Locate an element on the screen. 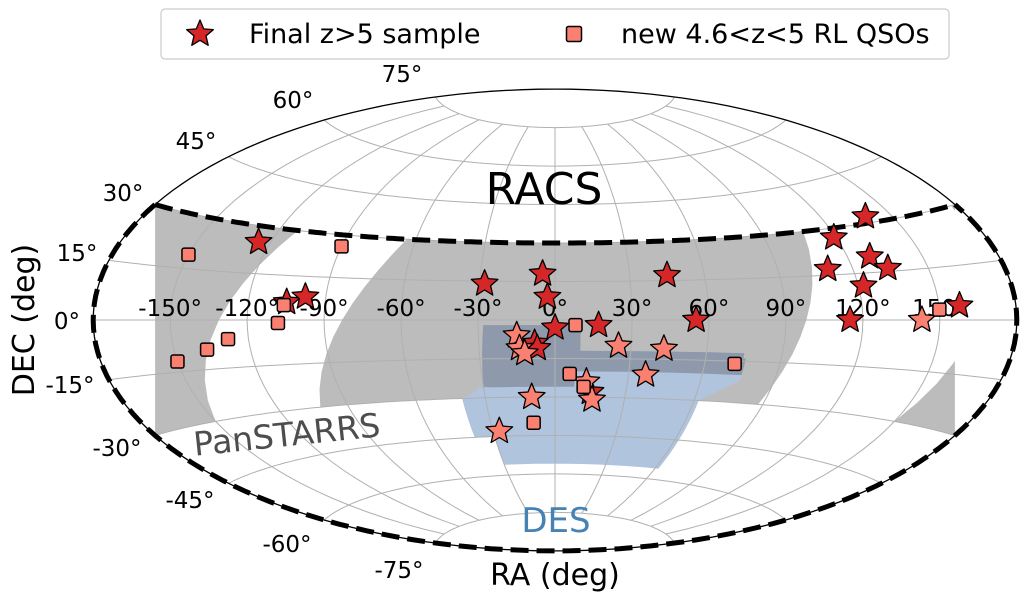  dec-tick-label: 75° is located at coordinates (402, 75).